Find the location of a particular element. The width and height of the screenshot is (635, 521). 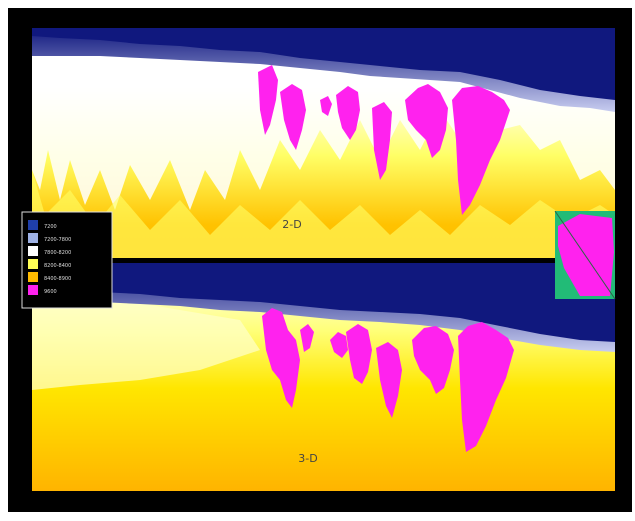

legend-entry: 7800-8200 is located at coordinates (49, 251).